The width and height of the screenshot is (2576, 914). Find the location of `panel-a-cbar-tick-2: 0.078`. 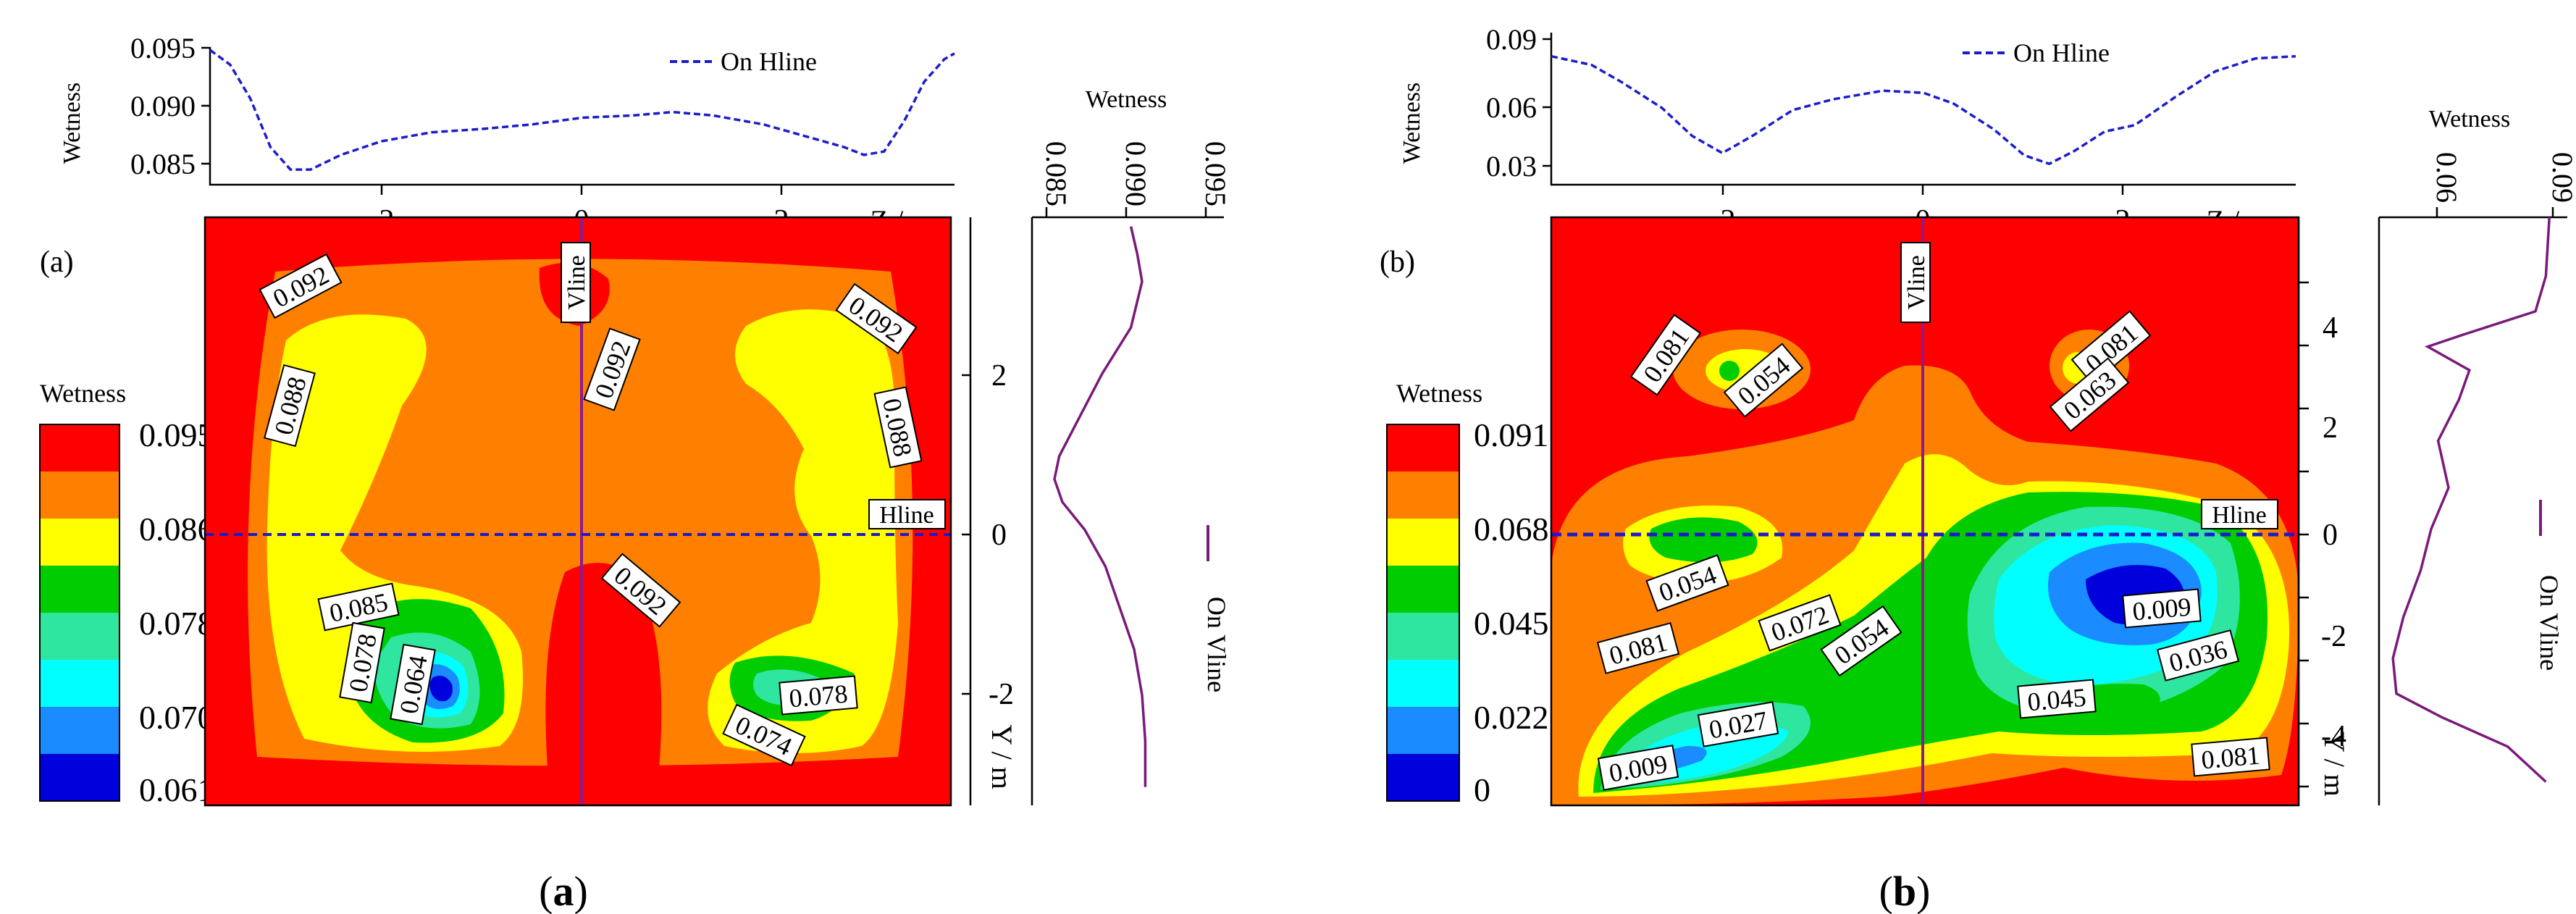

panel-a-cbar-tick-2: 0.078 is located at coordinates (176, 623).